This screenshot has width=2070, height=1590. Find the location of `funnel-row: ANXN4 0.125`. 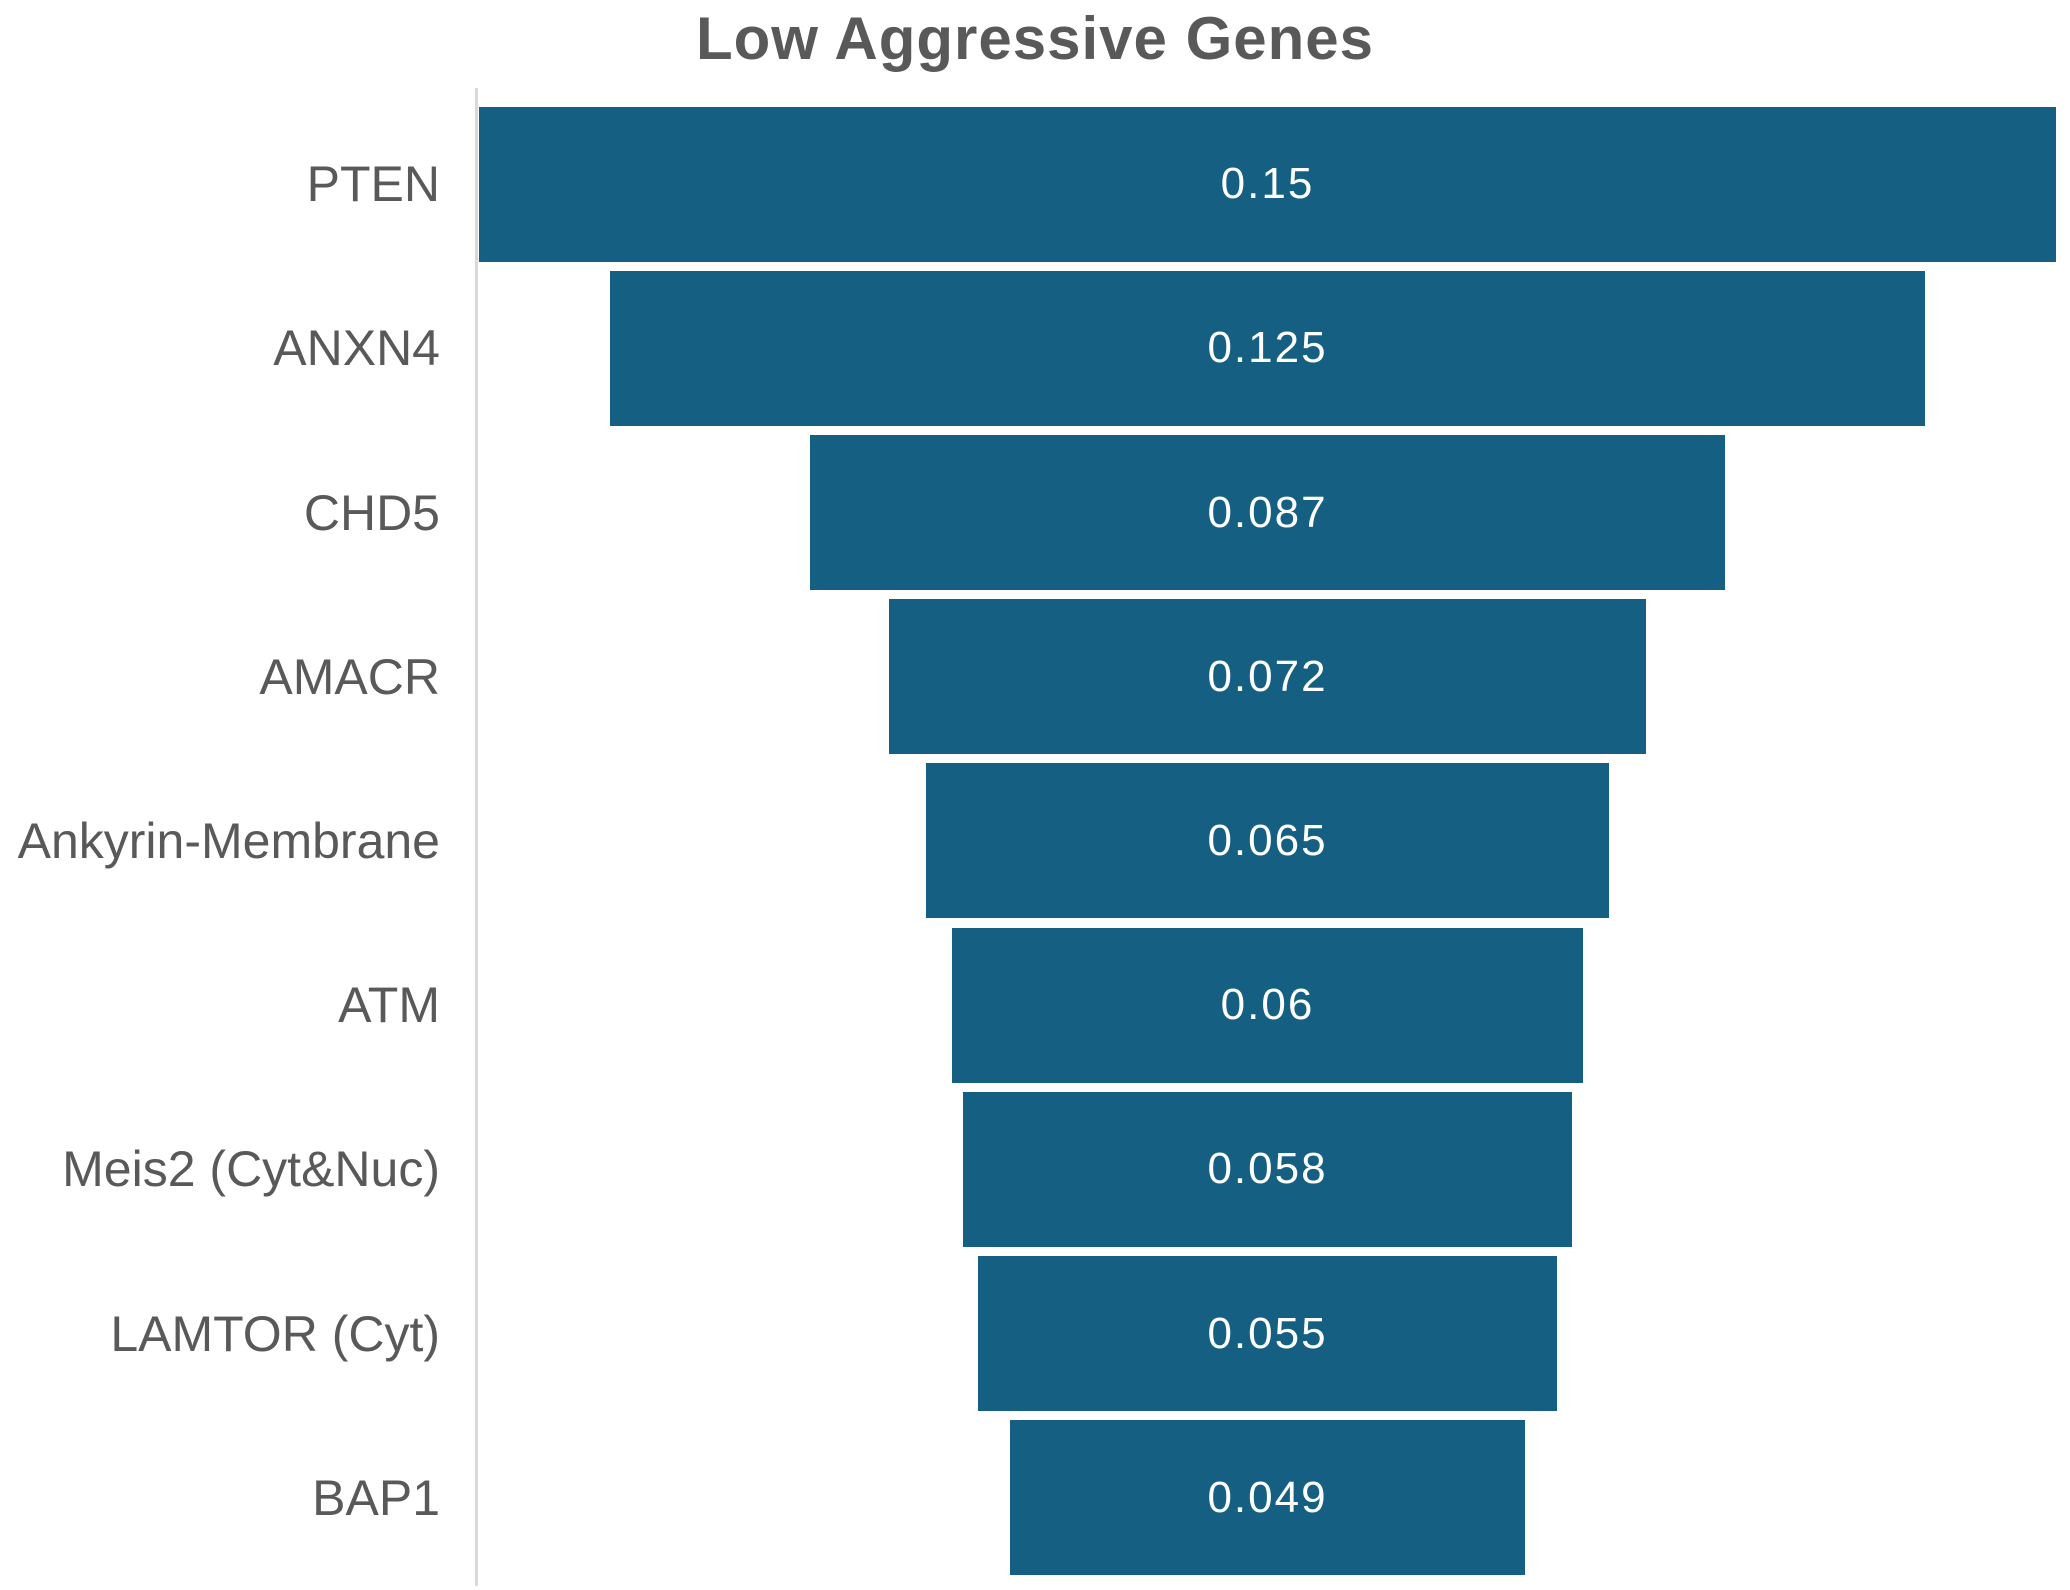

funnel-row: ANXN4 0.125 is located at coordinates (1028, 348).